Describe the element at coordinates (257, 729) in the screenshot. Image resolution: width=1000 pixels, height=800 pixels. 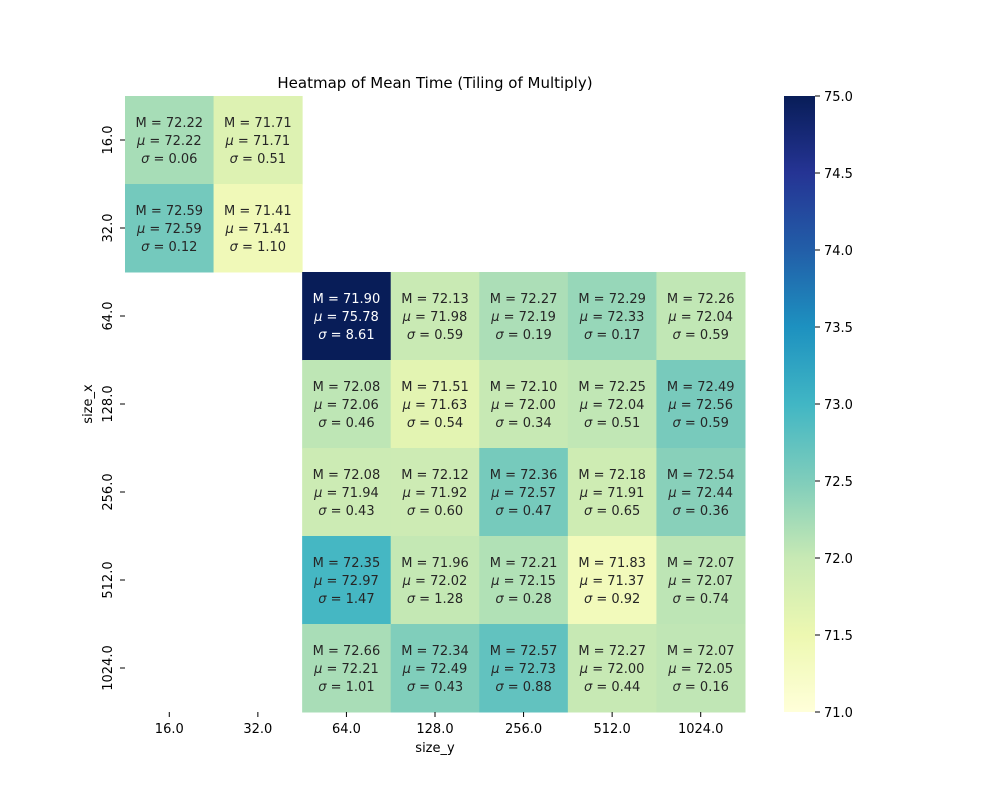
I see `x-tick-label: 32.0` at that location.